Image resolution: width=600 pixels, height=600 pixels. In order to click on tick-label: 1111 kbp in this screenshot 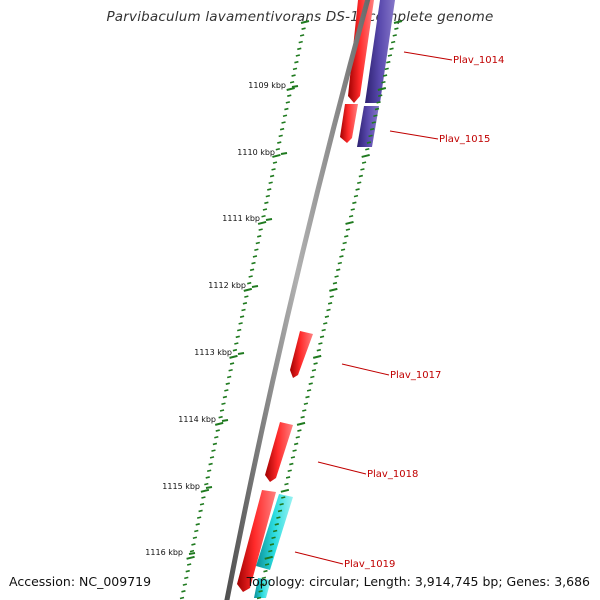, I will do `click(241, 218)`.